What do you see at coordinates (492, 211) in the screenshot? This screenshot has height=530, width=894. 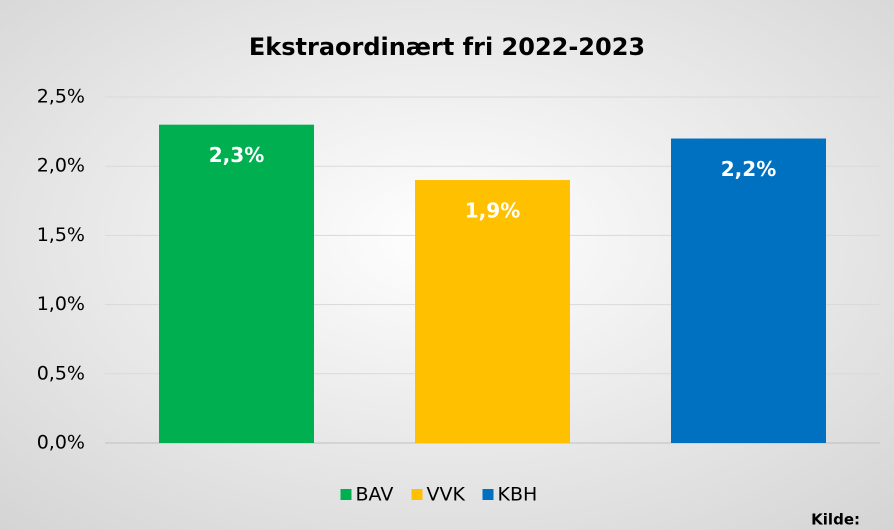 I see `data-label: 1,9%` at bounding box center [492, 211].